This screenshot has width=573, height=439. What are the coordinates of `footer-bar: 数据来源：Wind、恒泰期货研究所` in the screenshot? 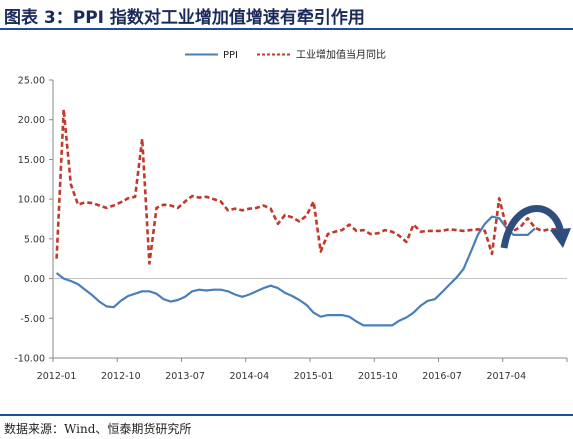 It's located at (286, 426).